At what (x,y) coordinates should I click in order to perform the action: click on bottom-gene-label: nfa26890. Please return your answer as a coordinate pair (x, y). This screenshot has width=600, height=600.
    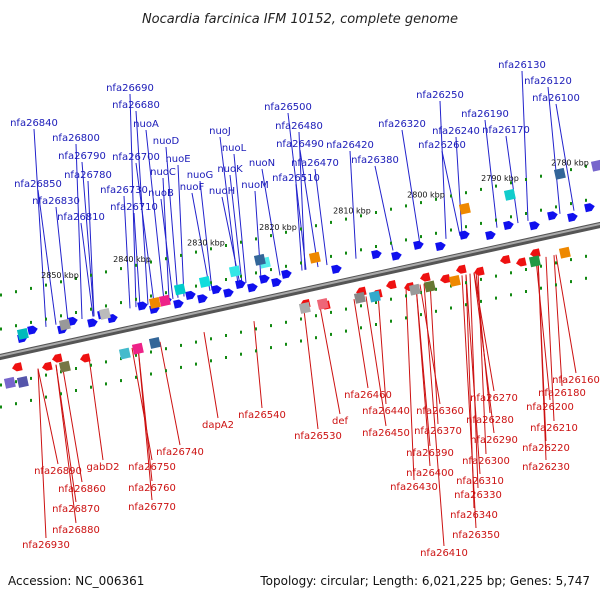
    Looking at the image, I should click on (58, 471).